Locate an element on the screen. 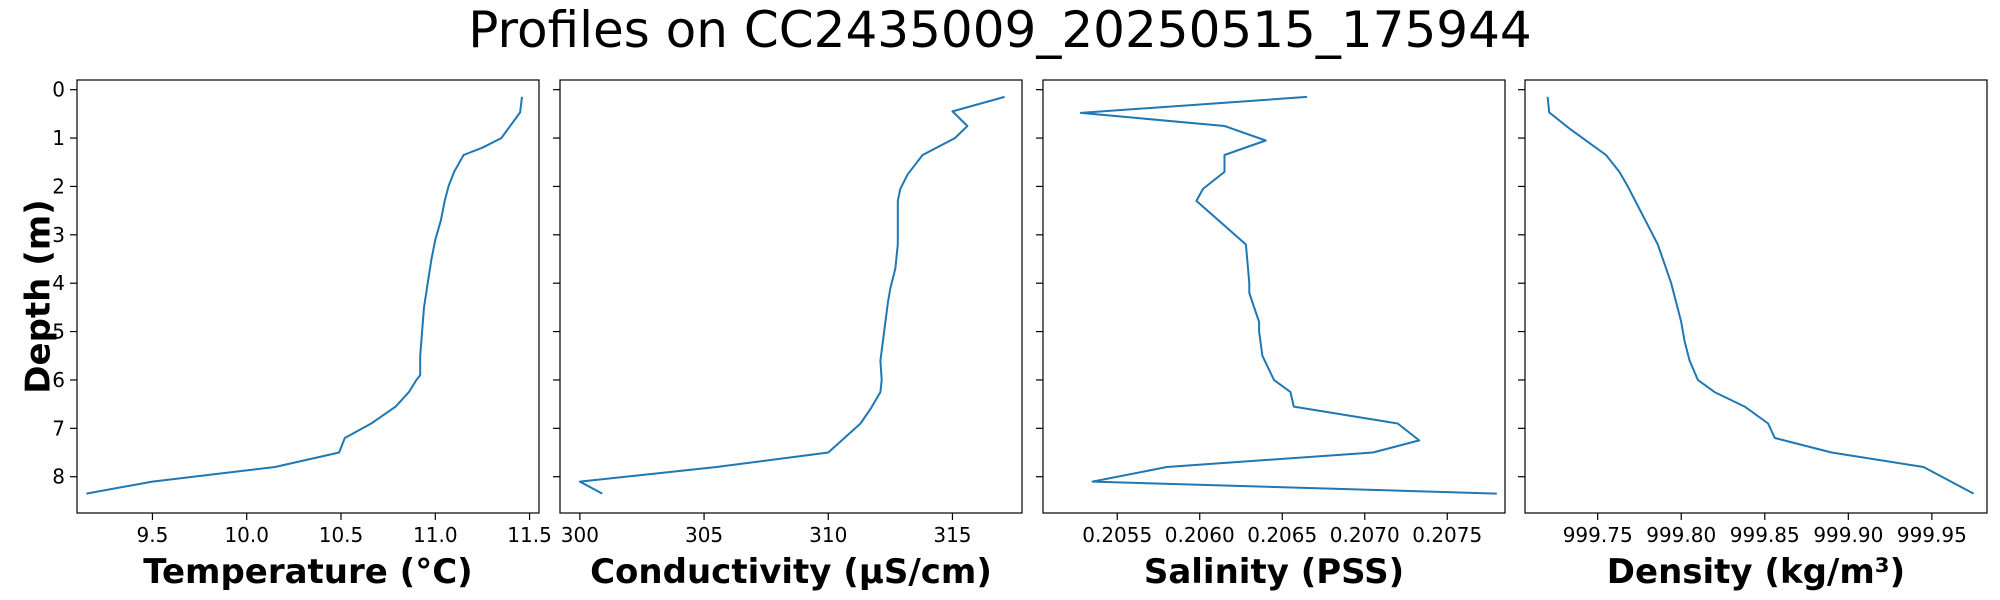 This screenshot has height=600, width=2000. x-axis-label: Conductivity (µS/cm) is located at coordinates (791, 572).